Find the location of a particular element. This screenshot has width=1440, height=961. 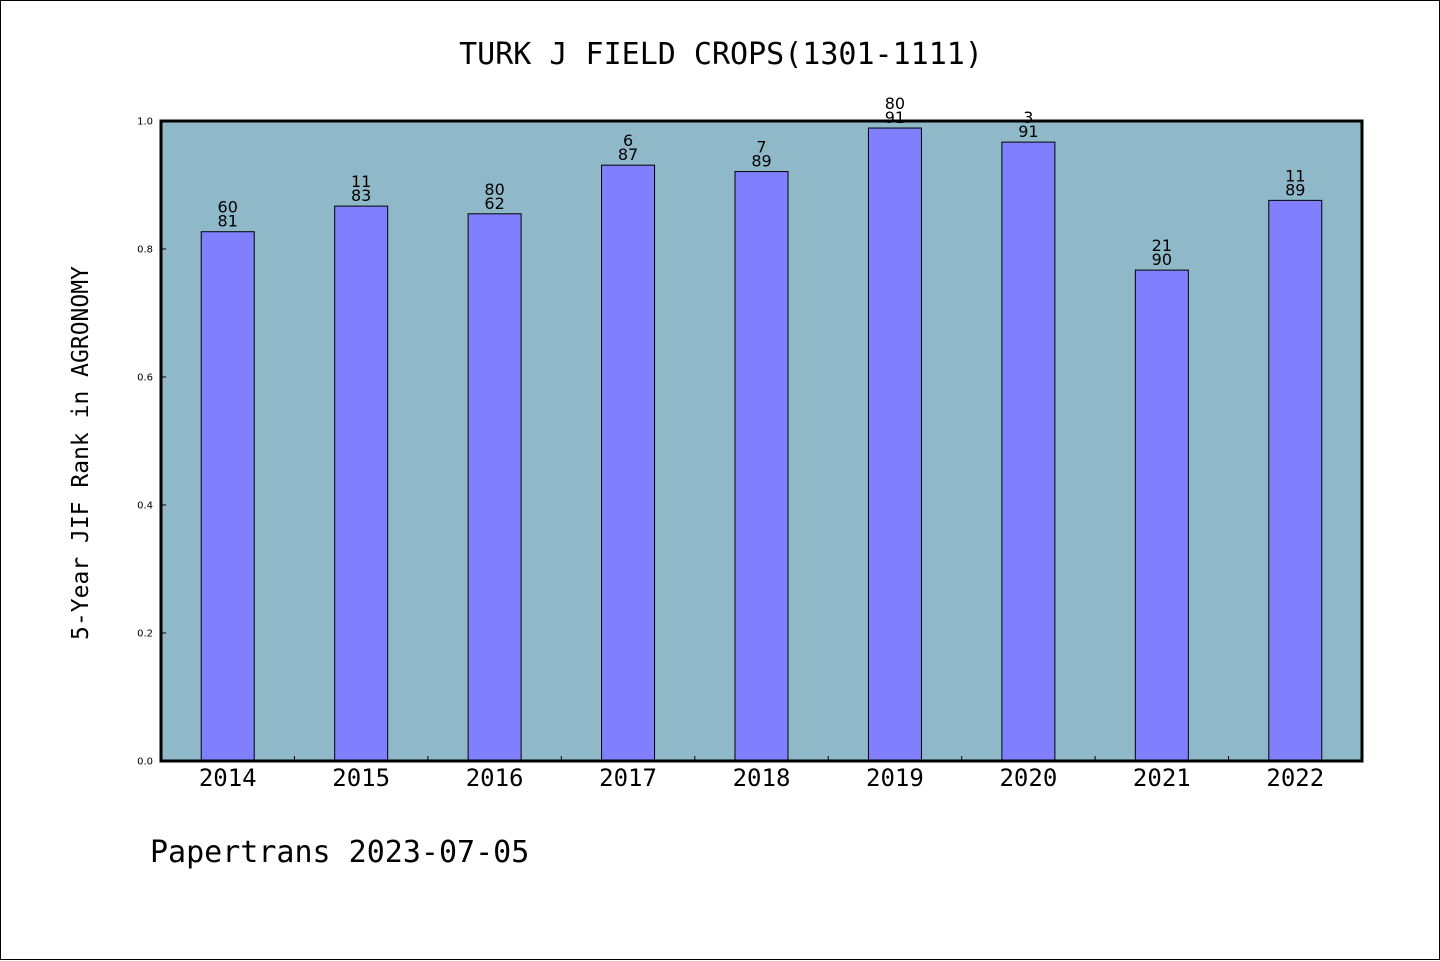

y-tick-label: 0.2 is located at coordinates (145, 634).